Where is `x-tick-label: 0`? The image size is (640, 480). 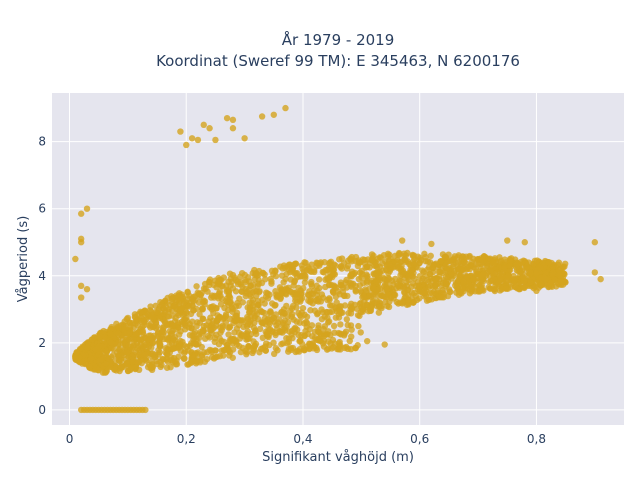 x-tick-label: 0 is located at coordinates (70, 439).